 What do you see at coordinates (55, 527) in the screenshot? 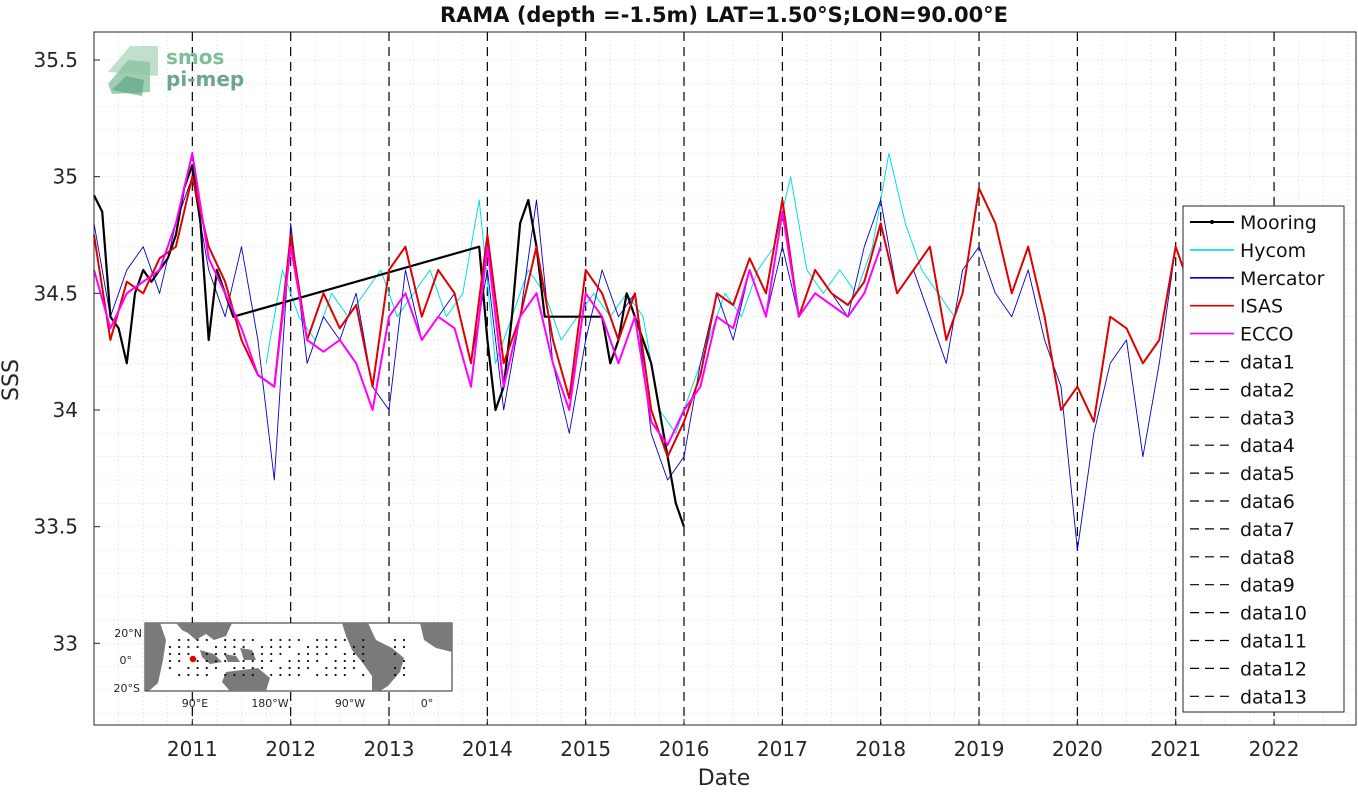
I see `y-tick-label: 33.5` at bounding box center [55, 527].